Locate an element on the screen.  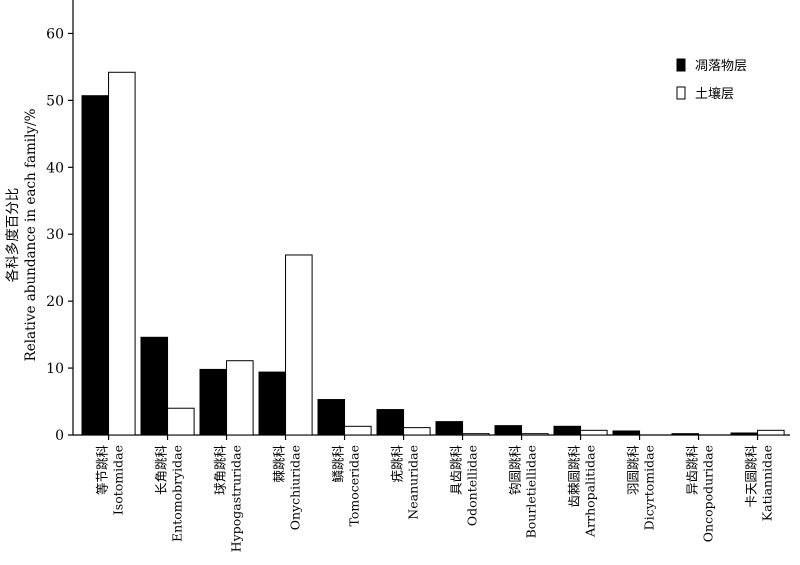
category-label-en: Entomobryidae is located at coordinates (177, 493).